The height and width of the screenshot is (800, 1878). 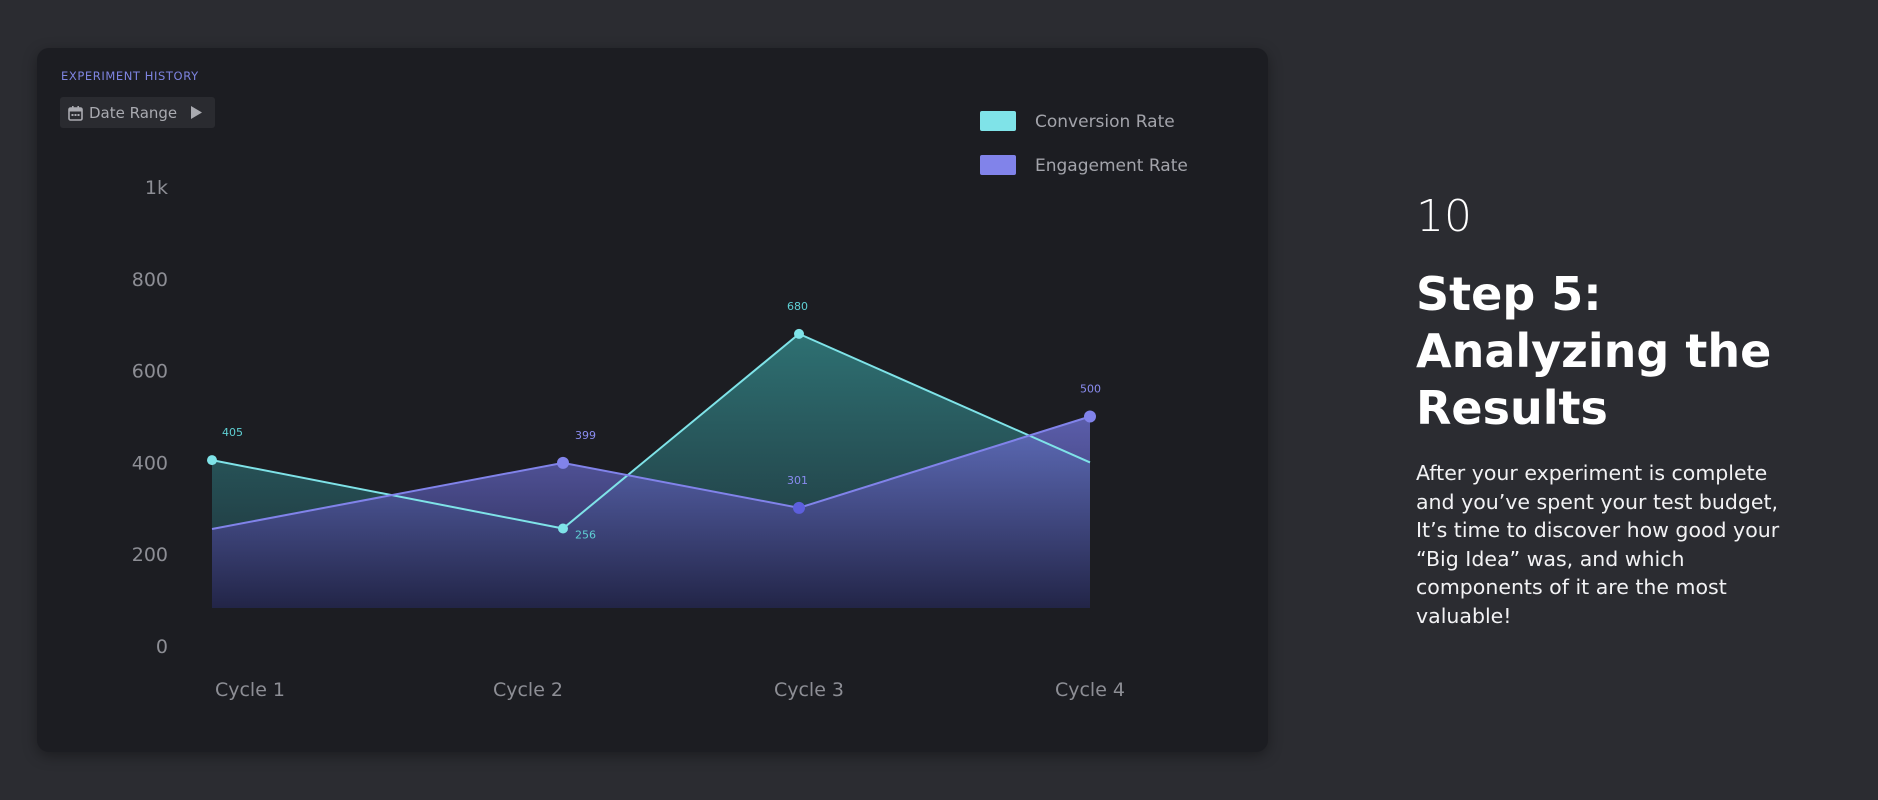 What do you see at coordinates (809, 690) in the screenshot?
I see `x-tick-label: Cycle 3` at bounding box center [809, 690].